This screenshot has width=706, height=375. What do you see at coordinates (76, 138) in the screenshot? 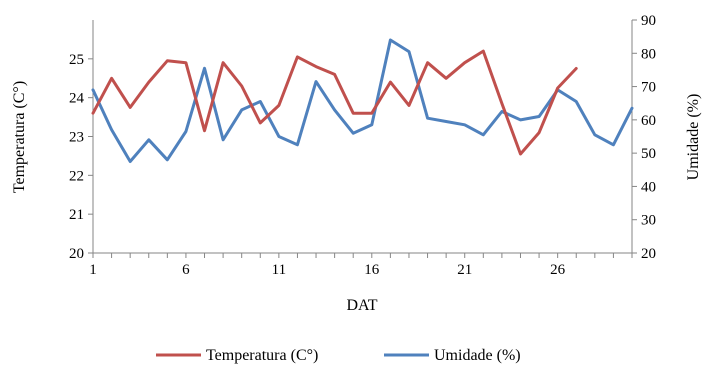
I see `y-tick-label-left: 23` at bounding box center [76, 138].